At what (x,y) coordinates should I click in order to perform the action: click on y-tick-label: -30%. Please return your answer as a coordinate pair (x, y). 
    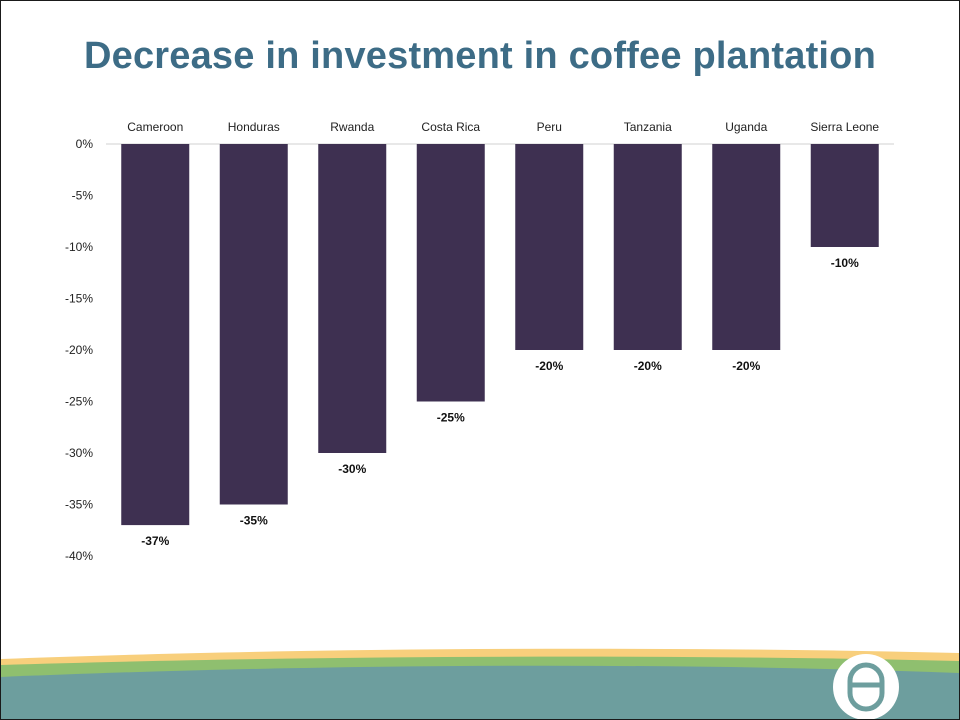
    Looking at the image, I should click on (79, 453).